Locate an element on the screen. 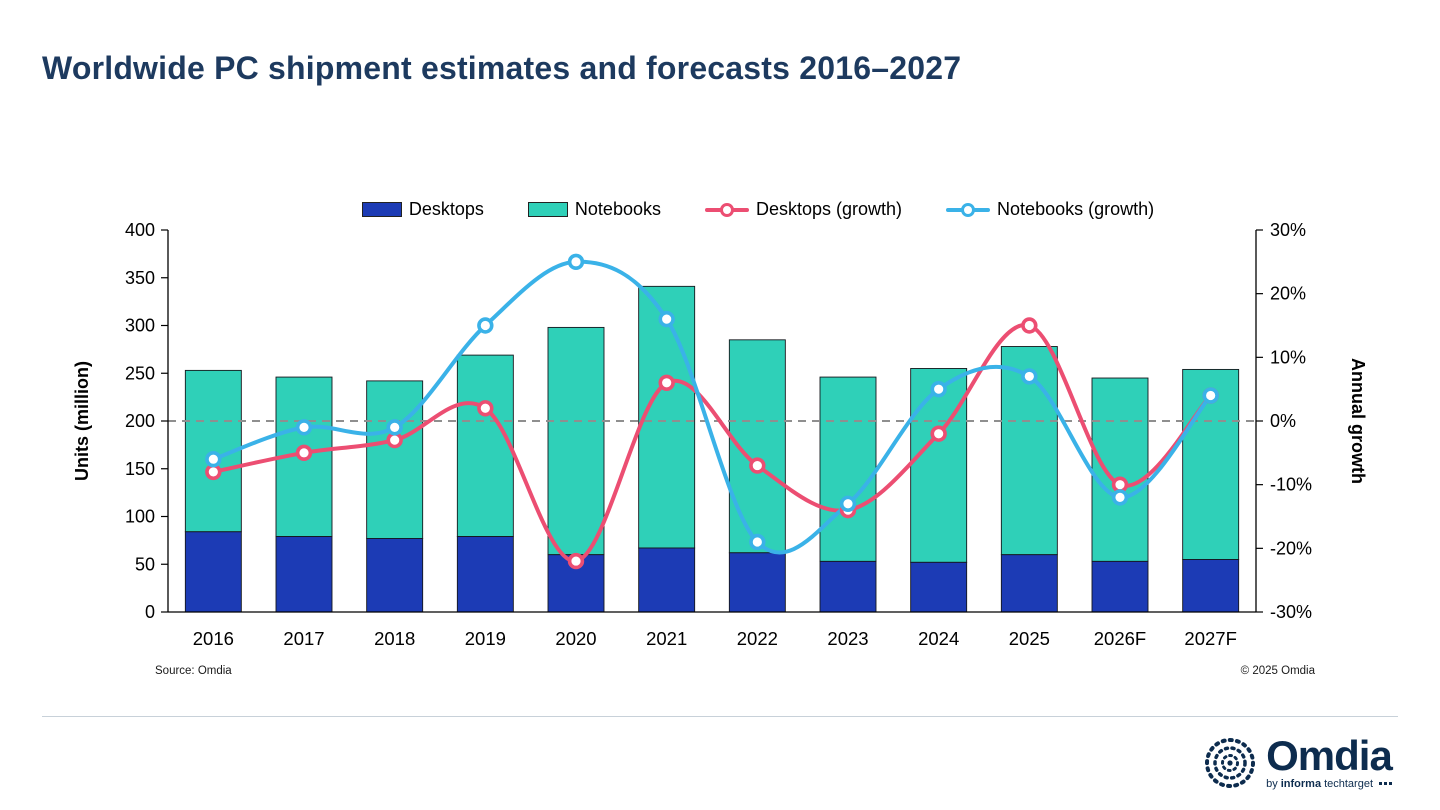  legend-label-desktops: Desktops is located at coordinates (446, 209).